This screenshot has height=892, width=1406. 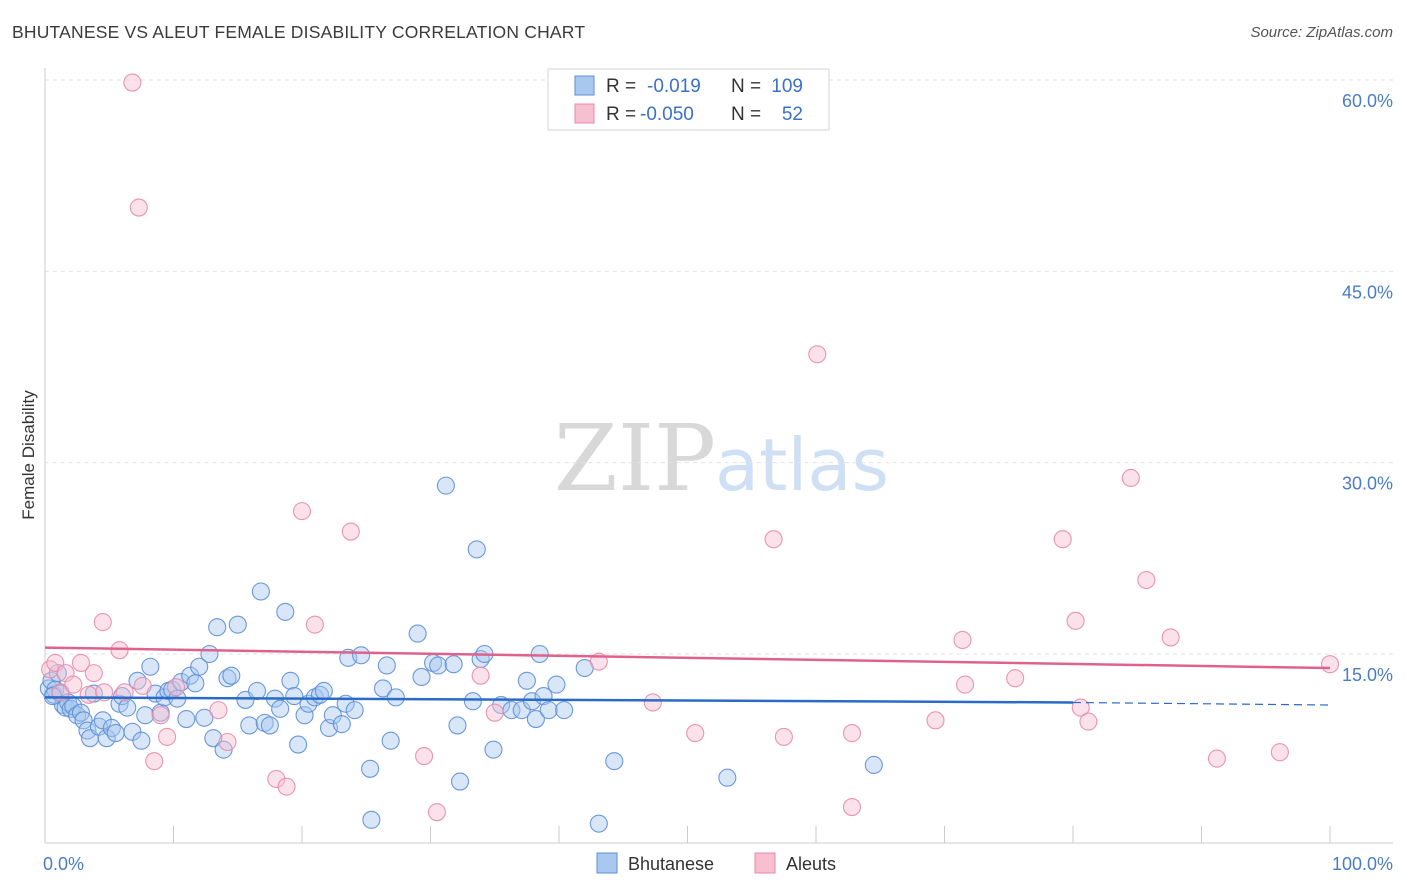 What do you see at coordinates (1367, 484) in the screenshot?
I see `y-tick-label: 30.0%` at bounding box center [1367, 484].